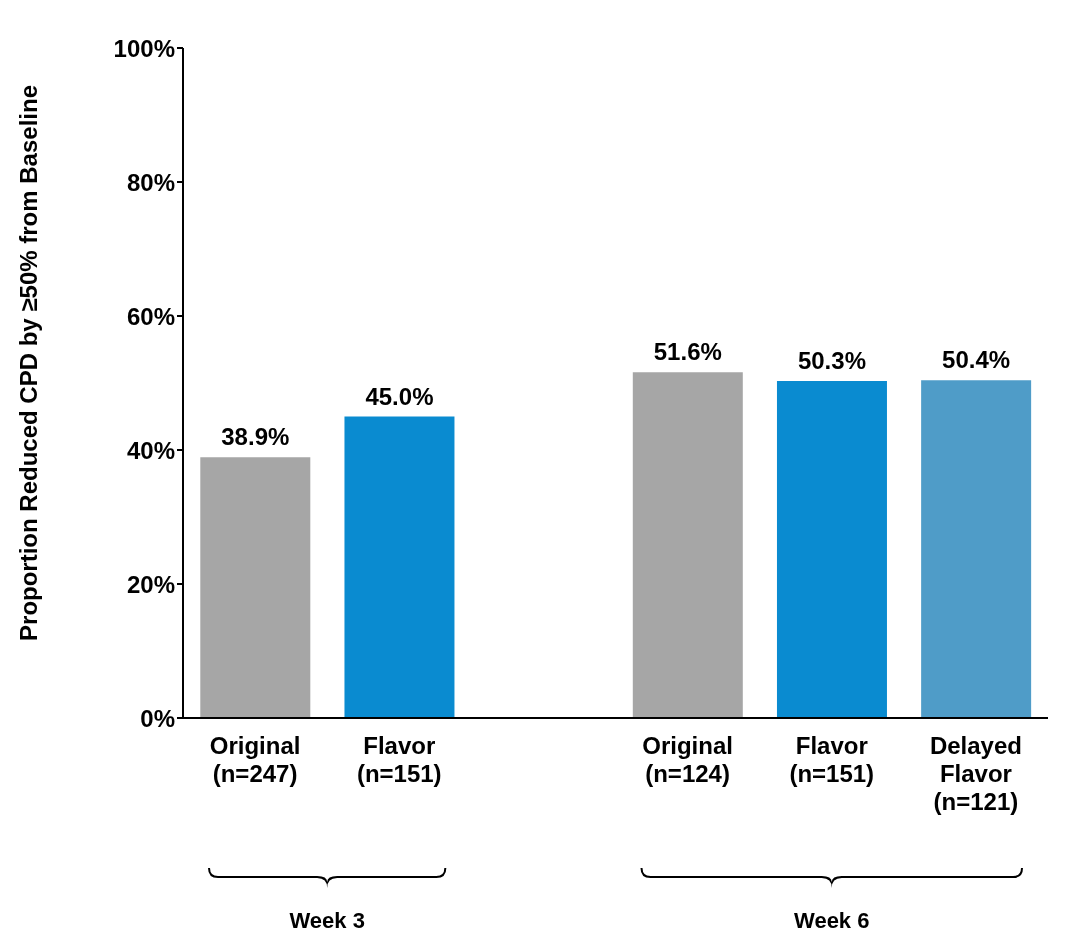  What do you see at coordinates (327, 920) in the screenshot?
I see `text: Week 3` at bounding box center [327, 920].